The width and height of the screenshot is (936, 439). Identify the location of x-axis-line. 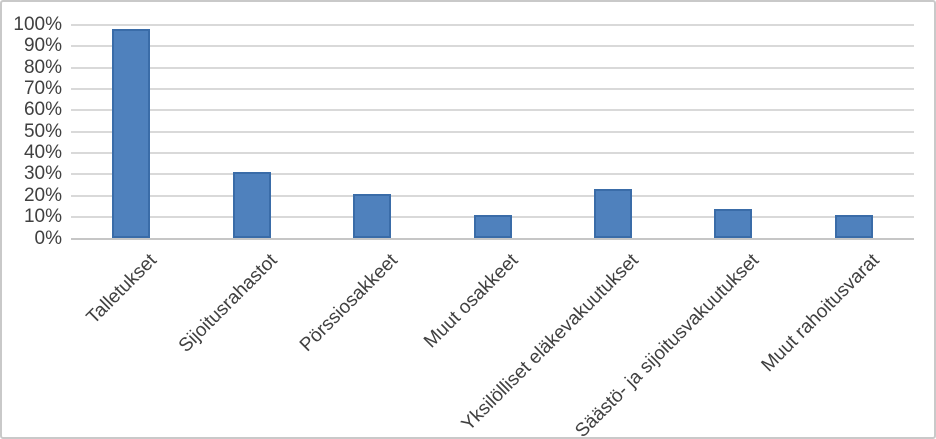
(492, 238).